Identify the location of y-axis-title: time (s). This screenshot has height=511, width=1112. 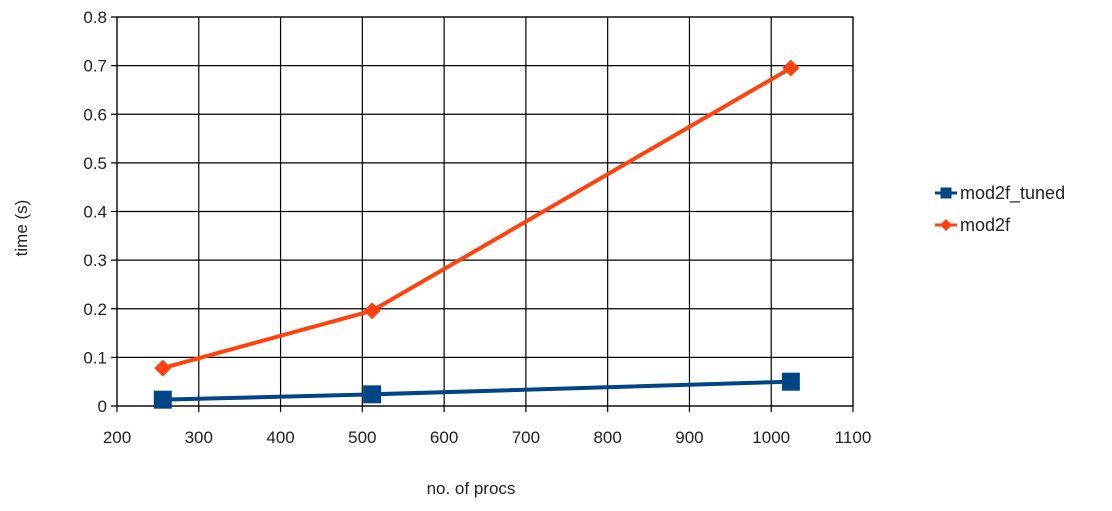
(21, 228).